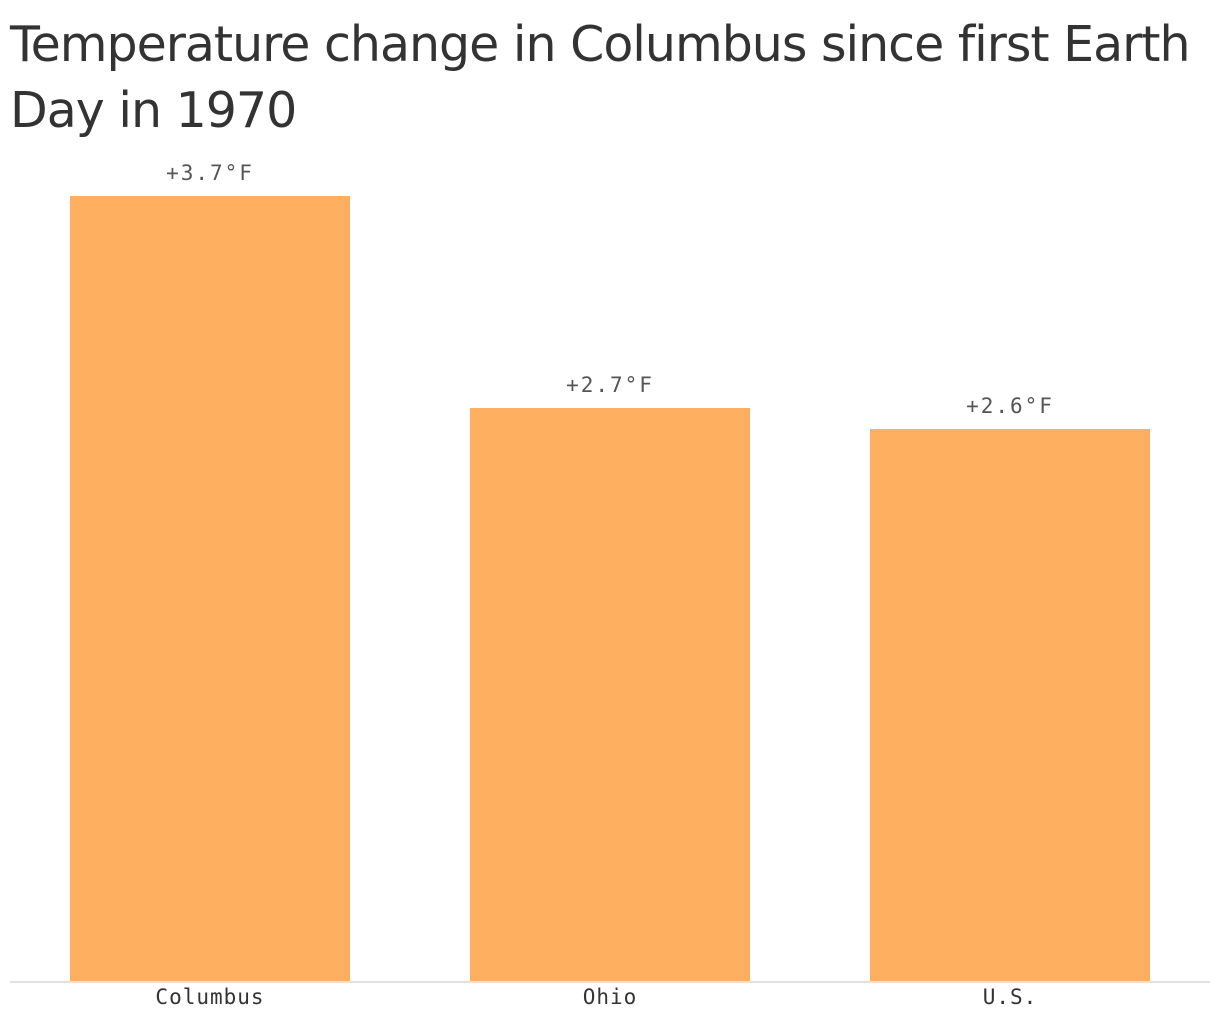  What do you see at coordinates (210, 997) in the screenshot?
I see `x-axis-label: Columbus` at bounding box center [210, 997].